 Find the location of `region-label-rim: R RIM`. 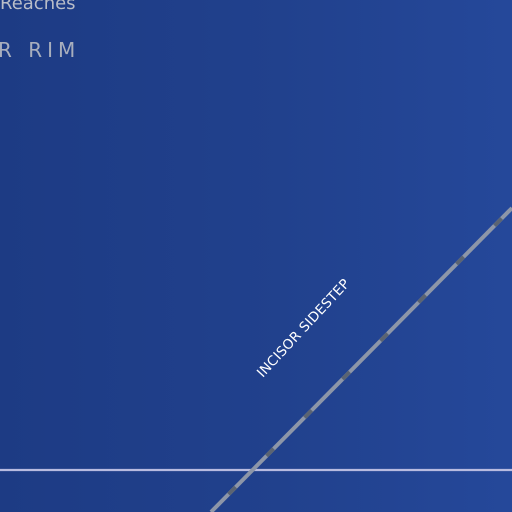

region-label-rim: R RIM is located at coordinates (40, 50).